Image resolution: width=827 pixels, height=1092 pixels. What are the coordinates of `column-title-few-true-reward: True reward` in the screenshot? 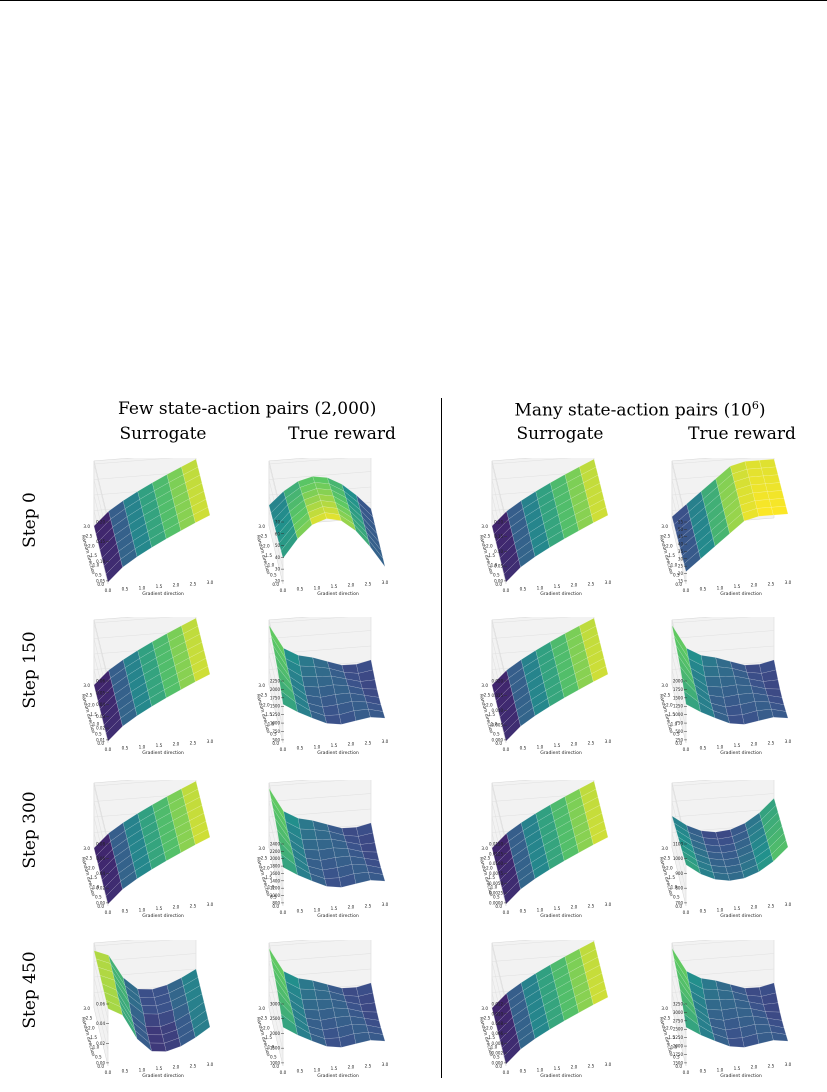 It's located at (342, 434).